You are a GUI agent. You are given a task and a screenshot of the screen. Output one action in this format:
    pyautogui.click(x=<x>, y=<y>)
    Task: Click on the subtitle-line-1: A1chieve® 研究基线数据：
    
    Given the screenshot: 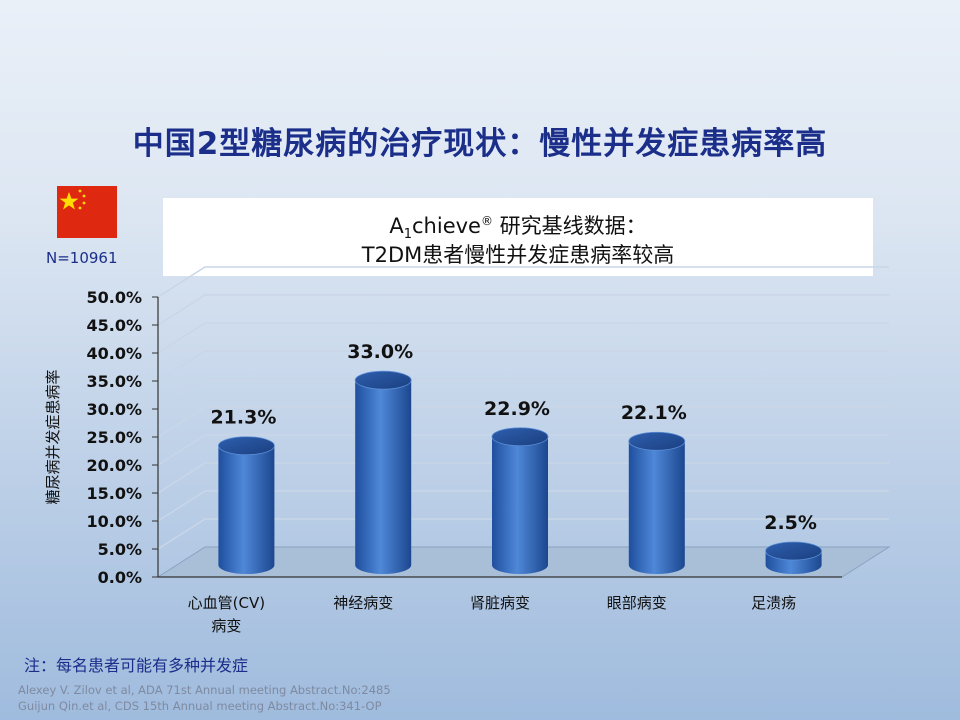 What is the action you would take?
    pyautogui.click(x=518, y=223)
    